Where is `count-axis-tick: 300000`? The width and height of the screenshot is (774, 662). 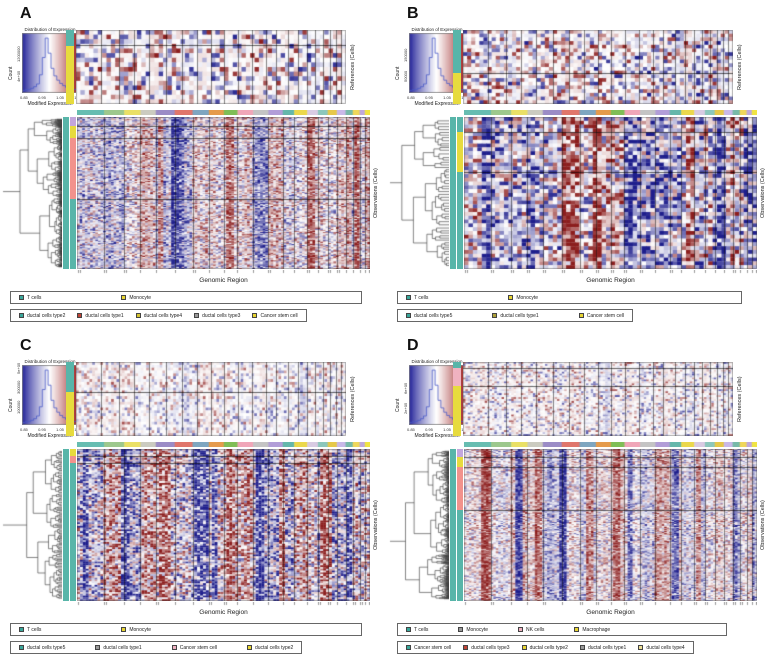 count-axis-tick: 300000 is located at coordinates (18, 387).